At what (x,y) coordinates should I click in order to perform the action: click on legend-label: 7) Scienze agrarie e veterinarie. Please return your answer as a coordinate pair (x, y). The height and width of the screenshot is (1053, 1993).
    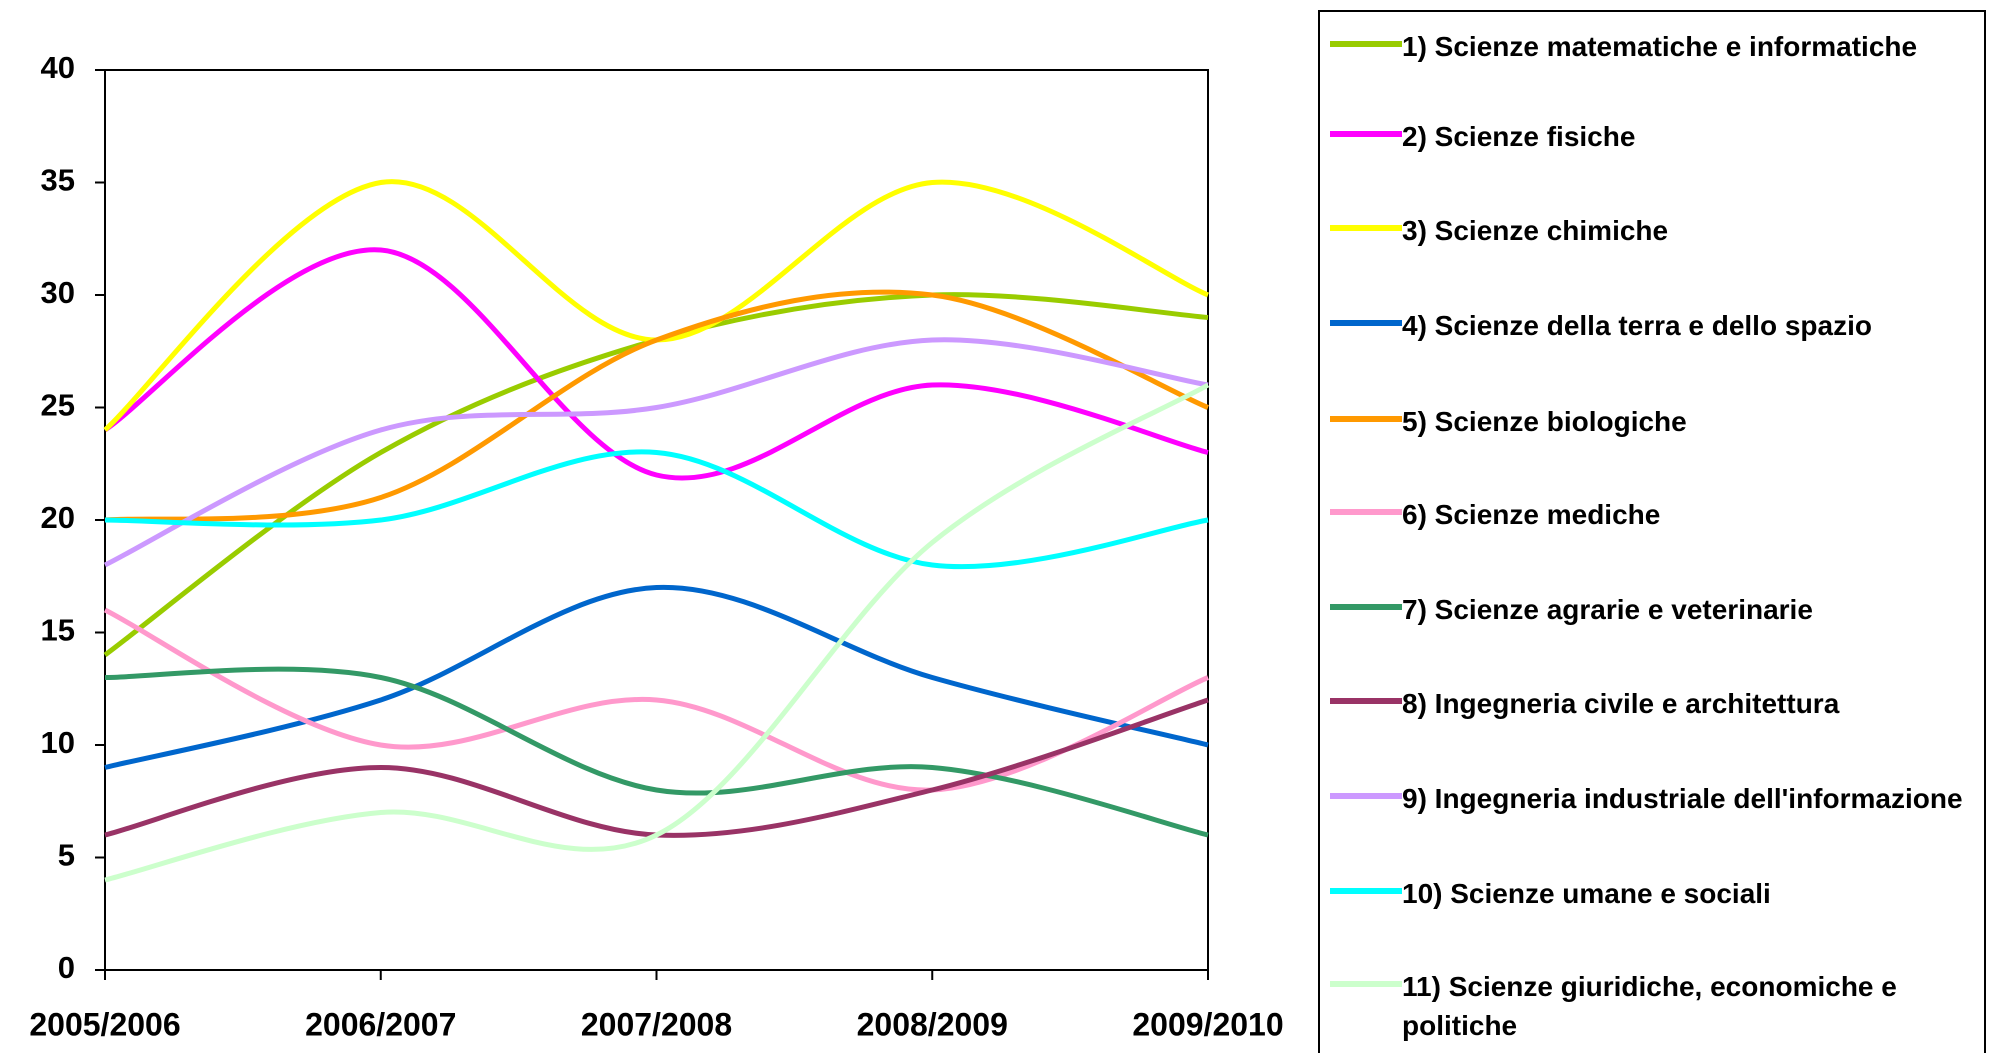
    Looking at the image, I should click on (1607, 609).